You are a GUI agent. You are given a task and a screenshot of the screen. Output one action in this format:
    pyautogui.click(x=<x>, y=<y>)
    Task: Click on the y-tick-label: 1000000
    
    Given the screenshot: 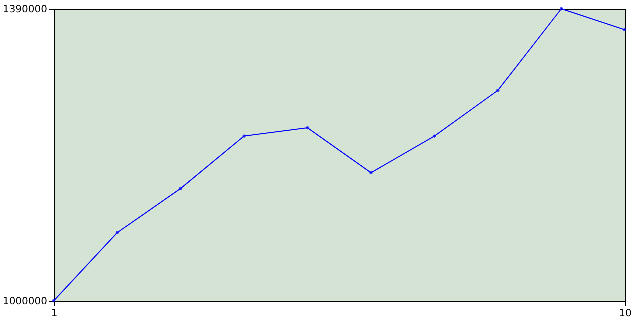 What is the action you would take?
    pyautogui.click(x=25, y=302)
    